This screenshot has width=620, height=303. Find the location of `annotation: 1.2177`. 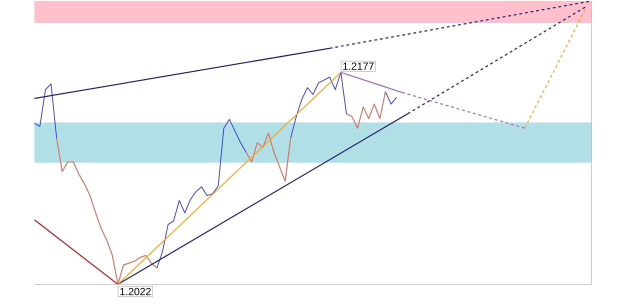

annotation: 1.2177 is located at coordinates (358, 66).